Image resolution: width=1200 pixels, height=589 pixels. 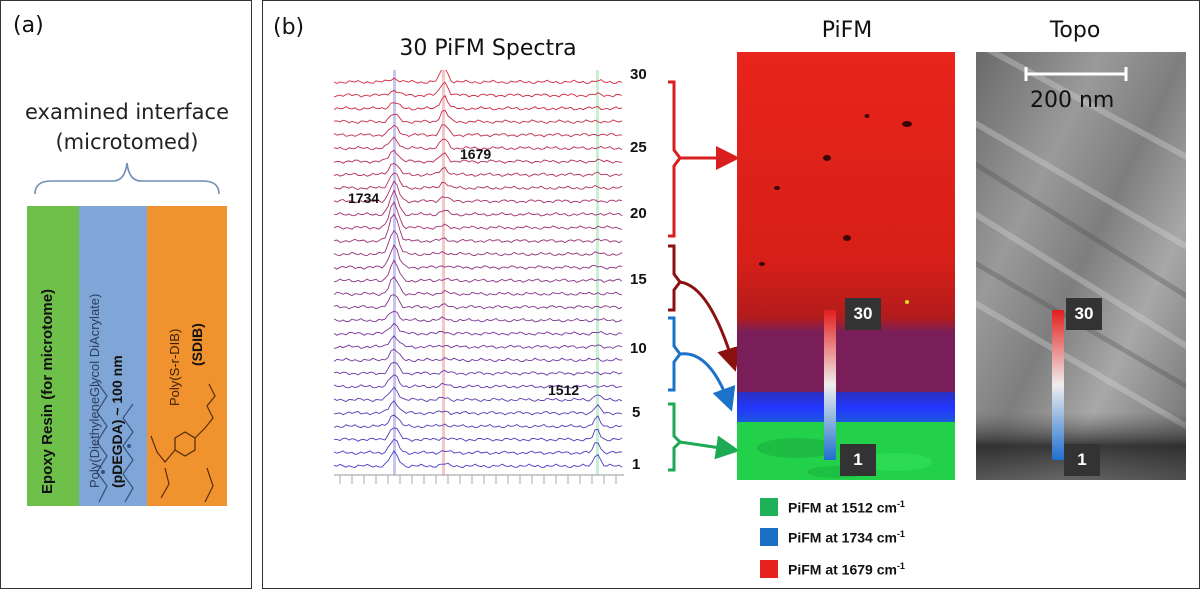 I want to click on legend-swatch-blue, so click(x=769, y=537).